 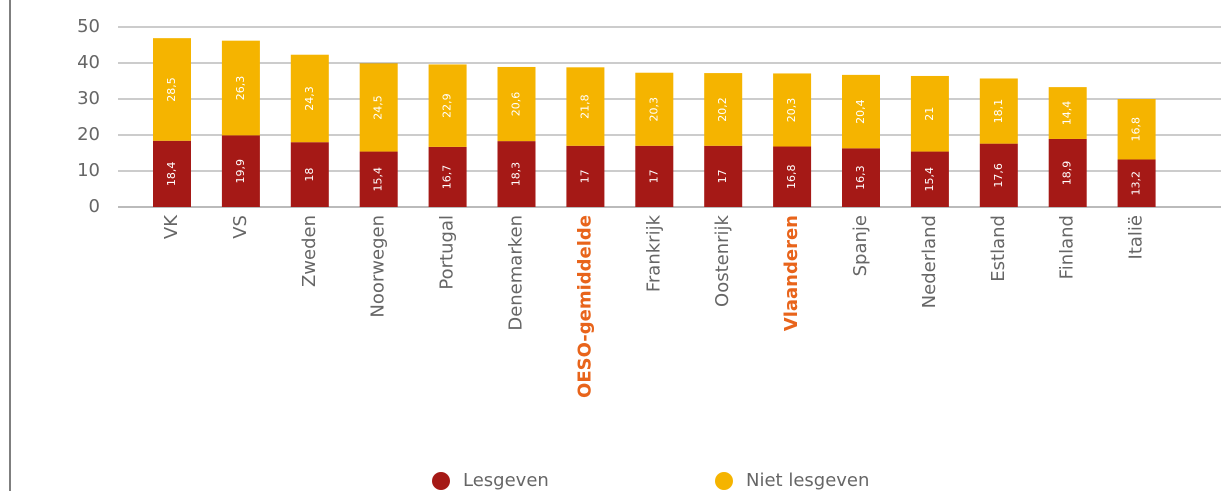 I want to click on x-tick-label: VS, so click(x=240, y=227).